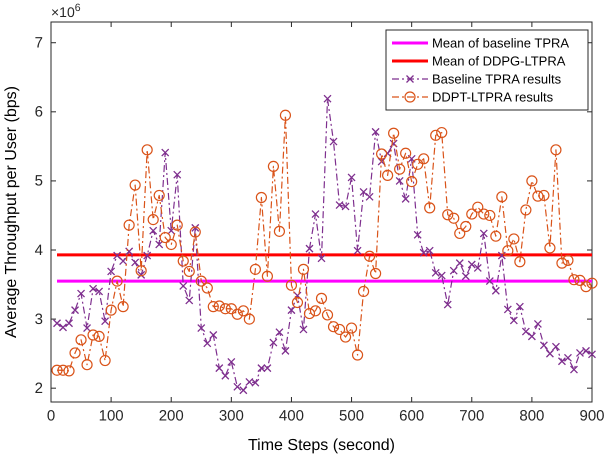 This screenshot has width=608, height=464. What do you see at coordinates (38, 43) in the screenshot?
I see `y-tick-label: 7` at bounding box center [38, 43].